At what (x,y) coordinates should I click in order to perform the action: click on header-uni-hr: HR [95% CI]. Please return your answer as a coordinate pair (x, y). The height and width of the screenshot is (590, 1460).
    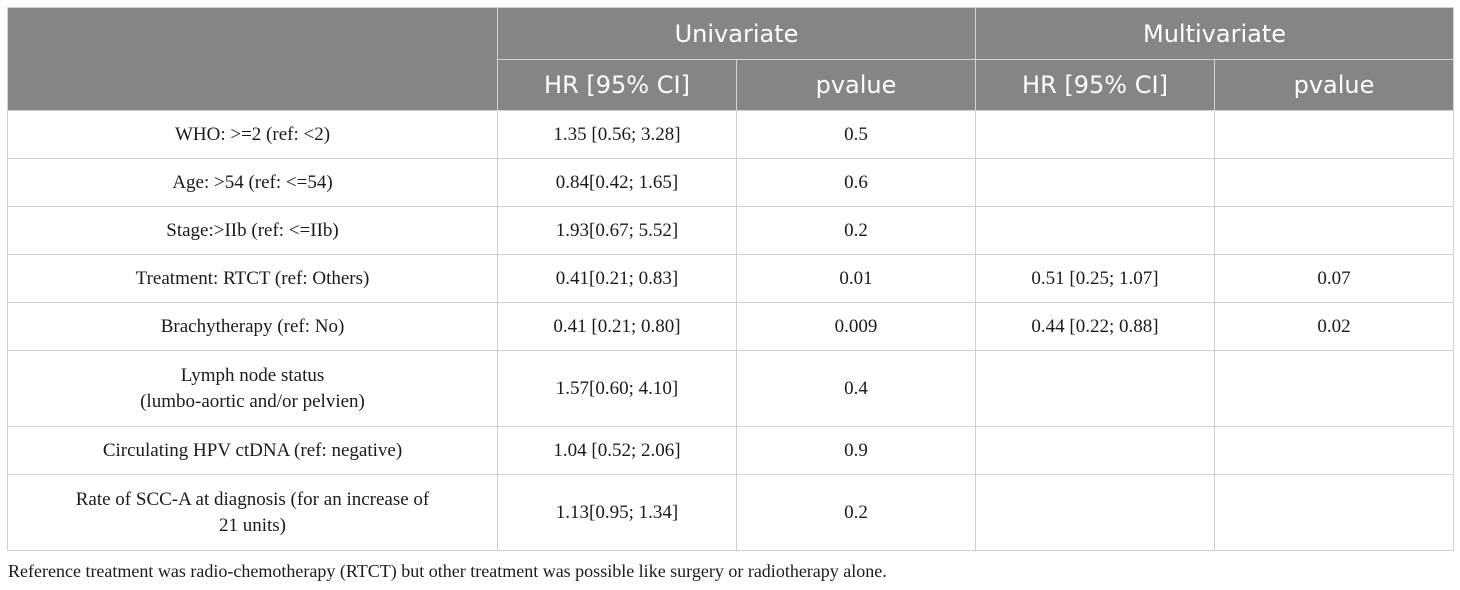
    Looking at the image, I should click on (617, 85).